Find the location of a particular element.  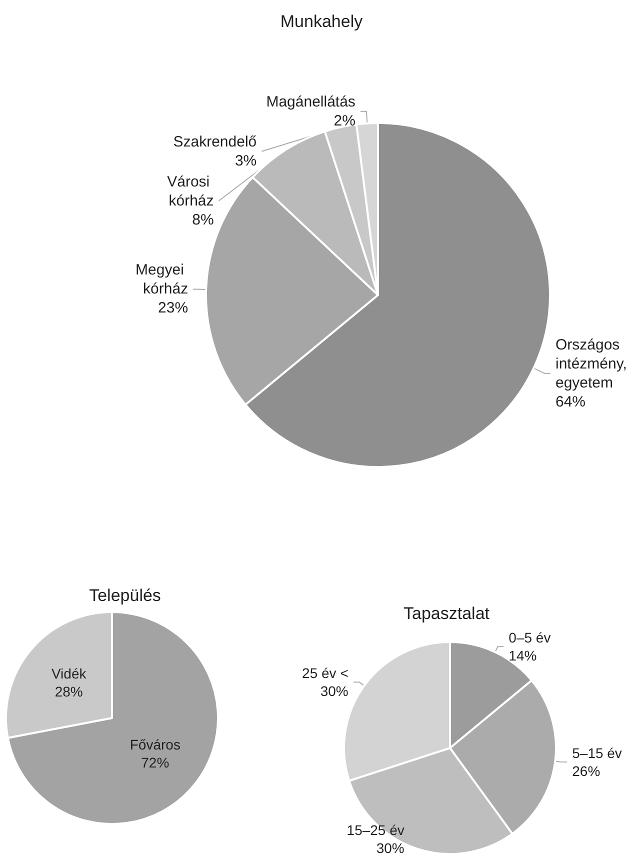

chart-title: Település is located at coordinates (125, 595).